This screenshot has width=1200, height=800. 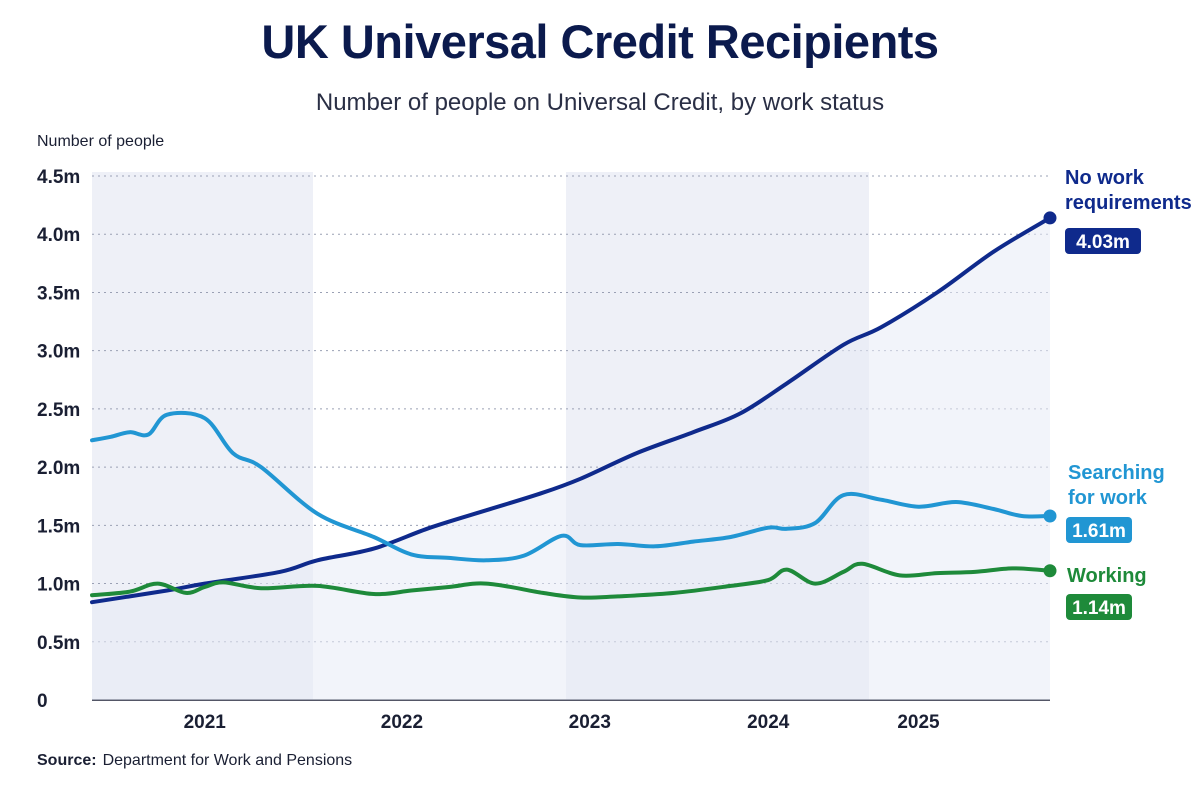 What do you see at coordinates (101, 141) in the screenshot?
I see `y-axis-label: Number of people` at bounding box center [101, 141].